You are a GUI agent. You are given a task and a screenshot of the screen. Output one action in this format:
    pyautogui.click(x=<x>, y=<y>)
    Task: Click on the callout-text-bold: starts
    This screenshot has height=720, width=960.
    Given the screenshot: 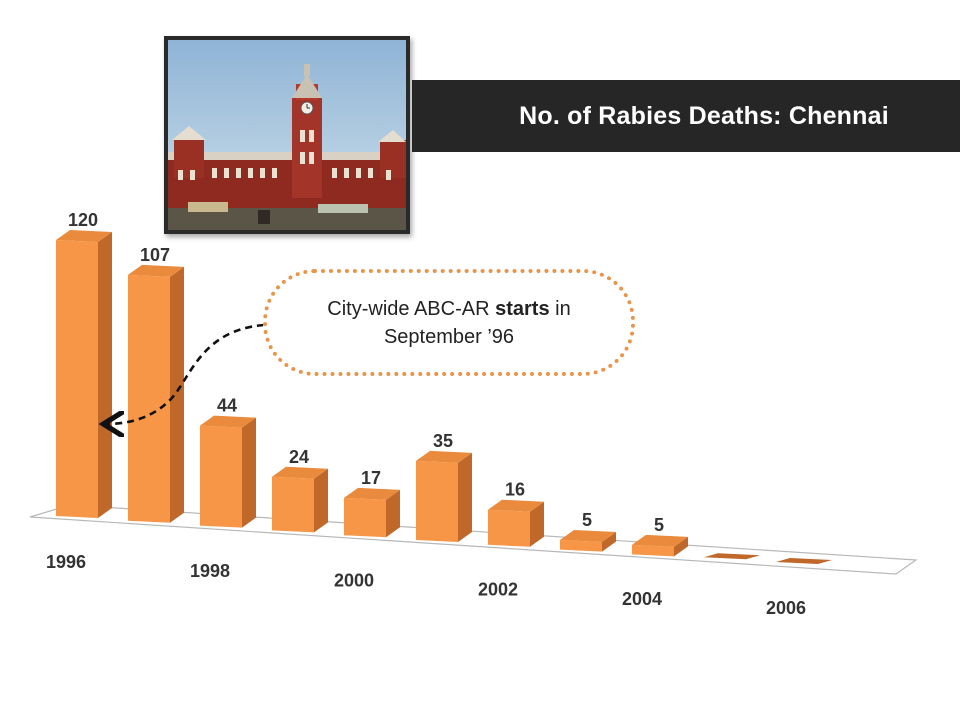 What is the action you would take?
    pyautogui.click(x=522, y=308)
    